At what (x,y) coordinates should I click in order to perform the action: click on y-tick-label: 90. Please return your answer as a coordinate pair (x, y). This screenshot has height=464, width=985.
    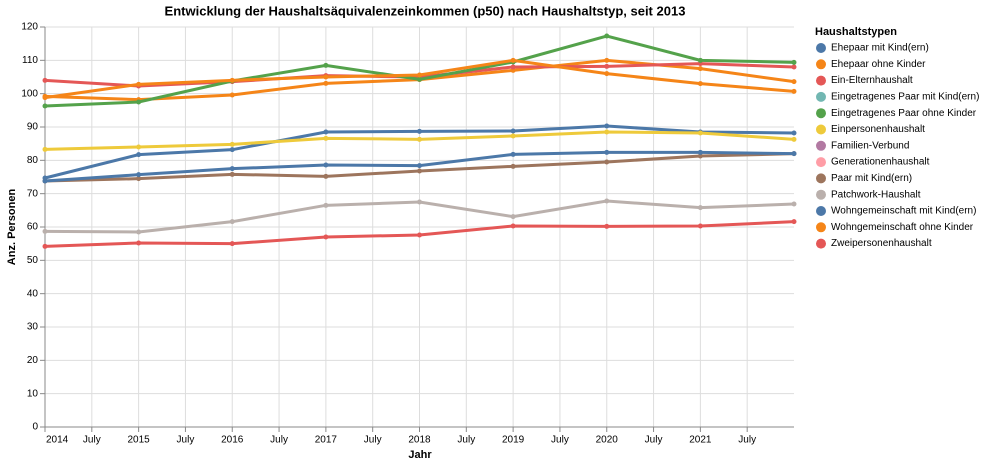
    Looking at the image, I should click on (33, 127).